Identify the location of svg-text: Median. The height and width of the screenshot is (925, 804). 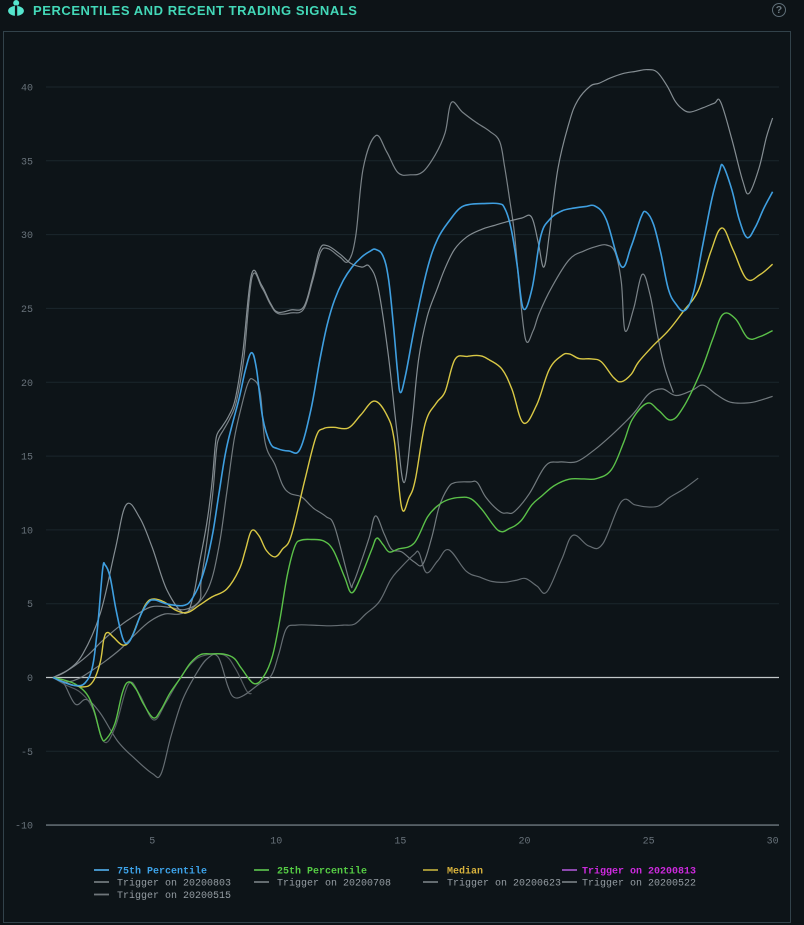
(465, 872).